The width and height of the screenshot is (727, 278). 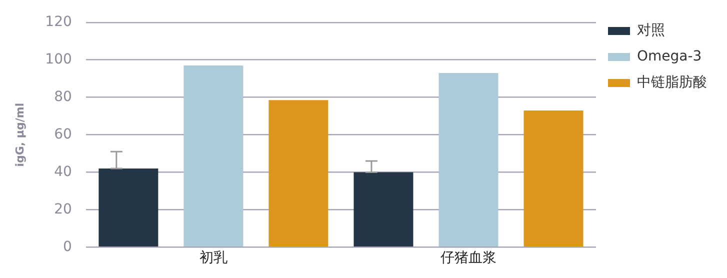 What do you see at coordinates (672, 82) in the screenshot?
I see `legend-label: 中链脂肪酸` at bounding box center [672, 82].